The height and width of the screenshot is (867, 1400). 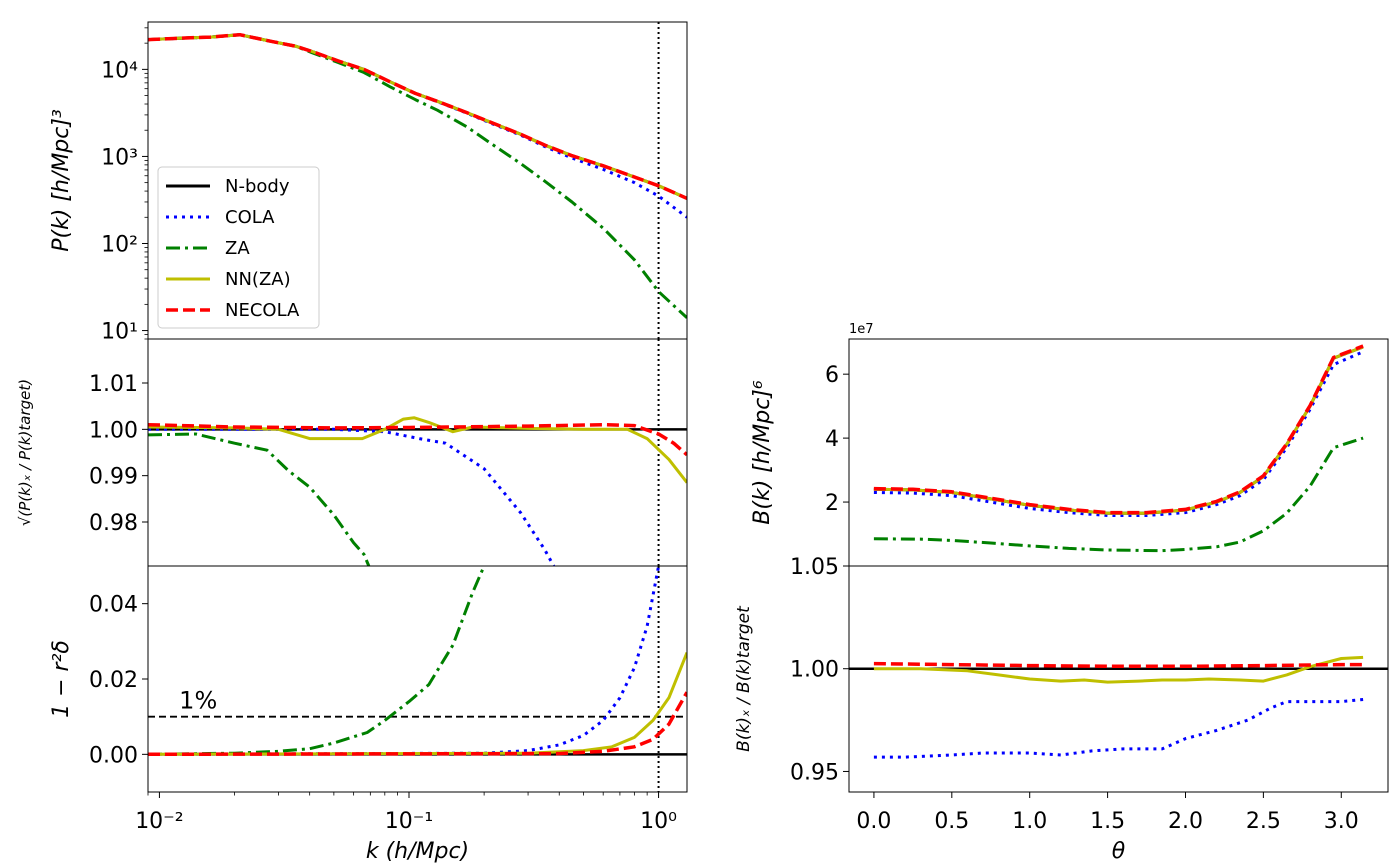 I want to click on legend: N-body COLA ZA NN(ZA) NECOLA, so click(x=238, y=247).